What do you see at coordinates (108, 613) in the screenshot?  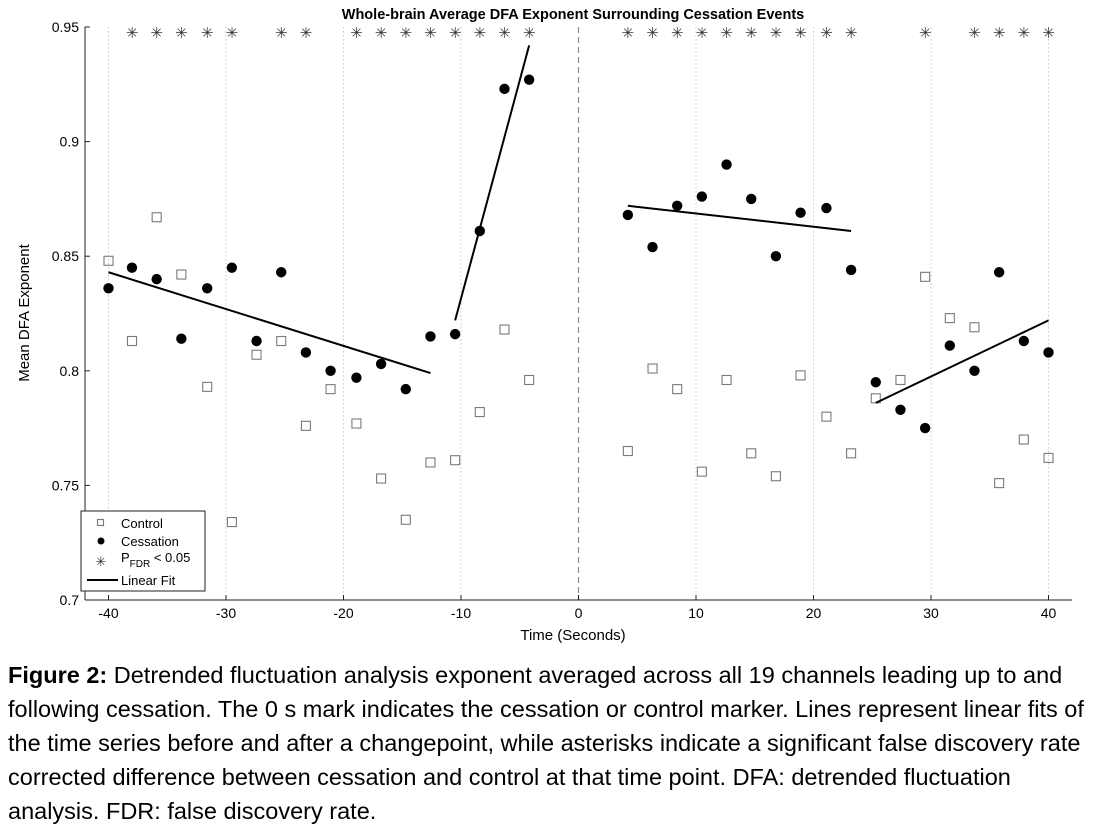 I see `x-tick-label: -40` at bounding box center [108, 613].